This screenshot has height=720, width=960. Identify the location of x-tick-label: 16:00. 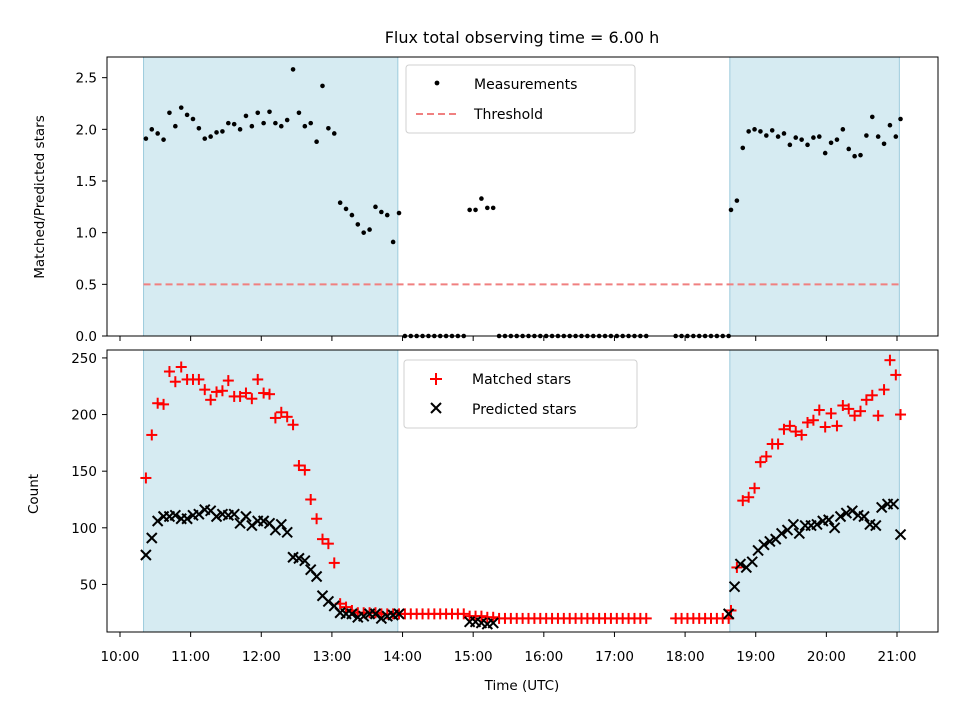
(543, 657).